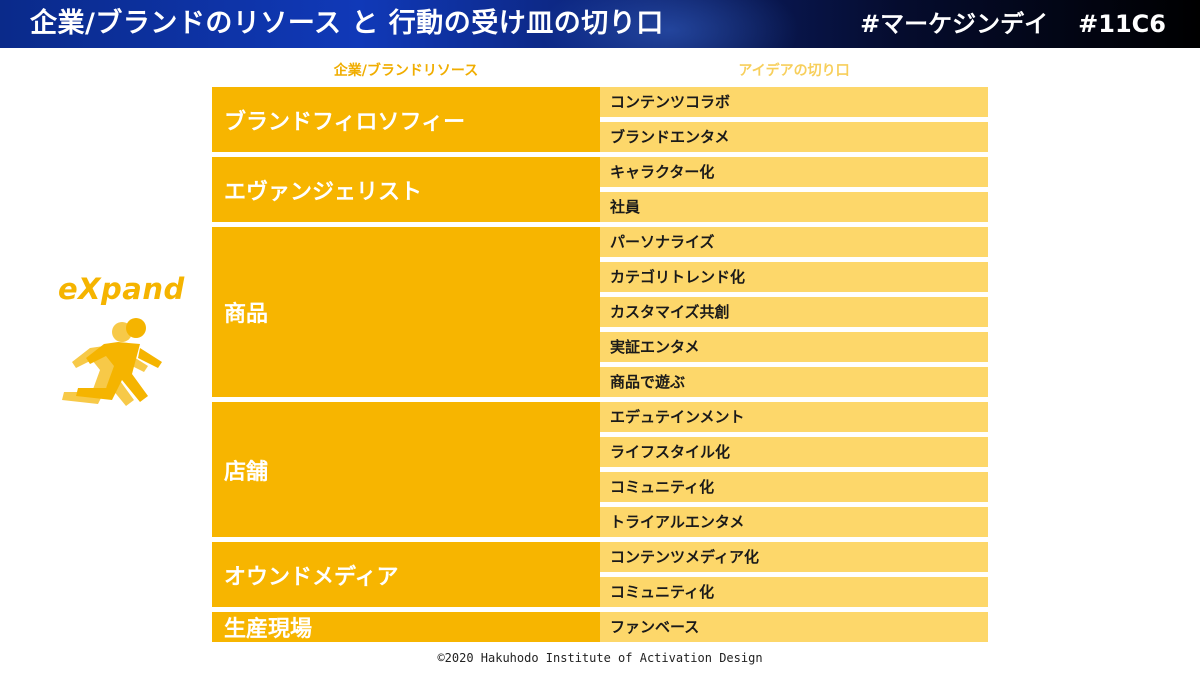 The height and width of the screenshot is (675, 1200). Describe the element at coordinates (794, 557) in the screenshot. I see `idea-item: コンテンツメディア化` at that location.